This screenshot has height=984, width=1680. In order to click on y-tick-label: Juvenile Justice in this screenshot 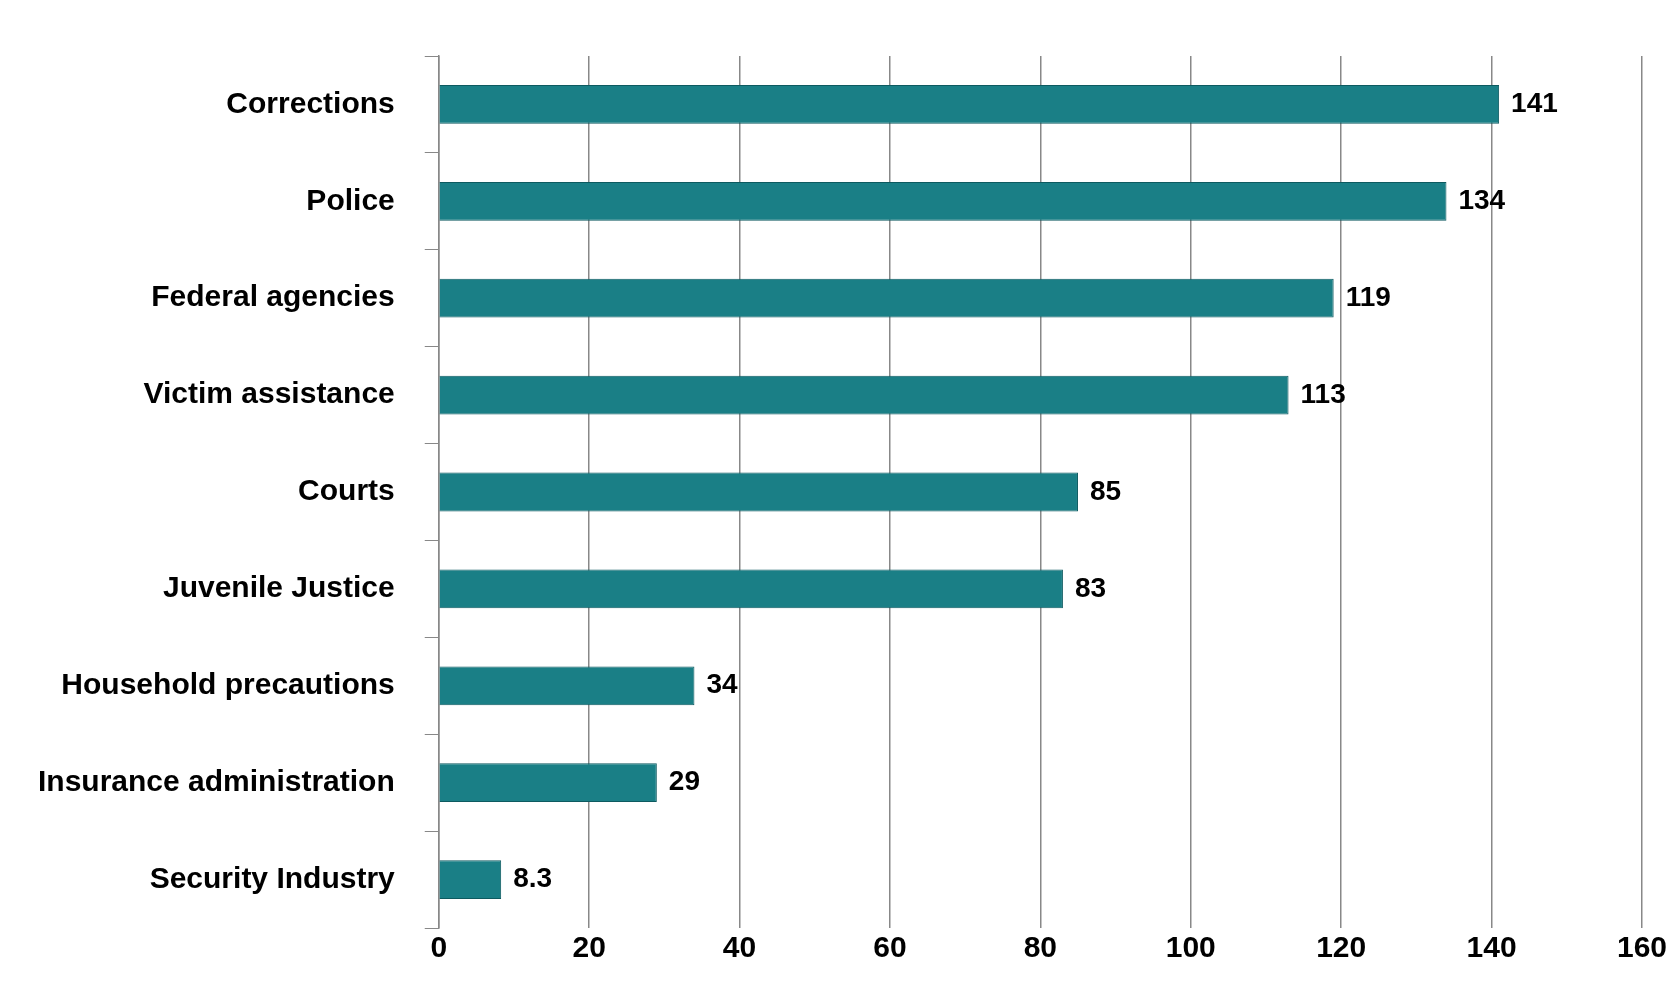, I will do `click(278, 587)`.